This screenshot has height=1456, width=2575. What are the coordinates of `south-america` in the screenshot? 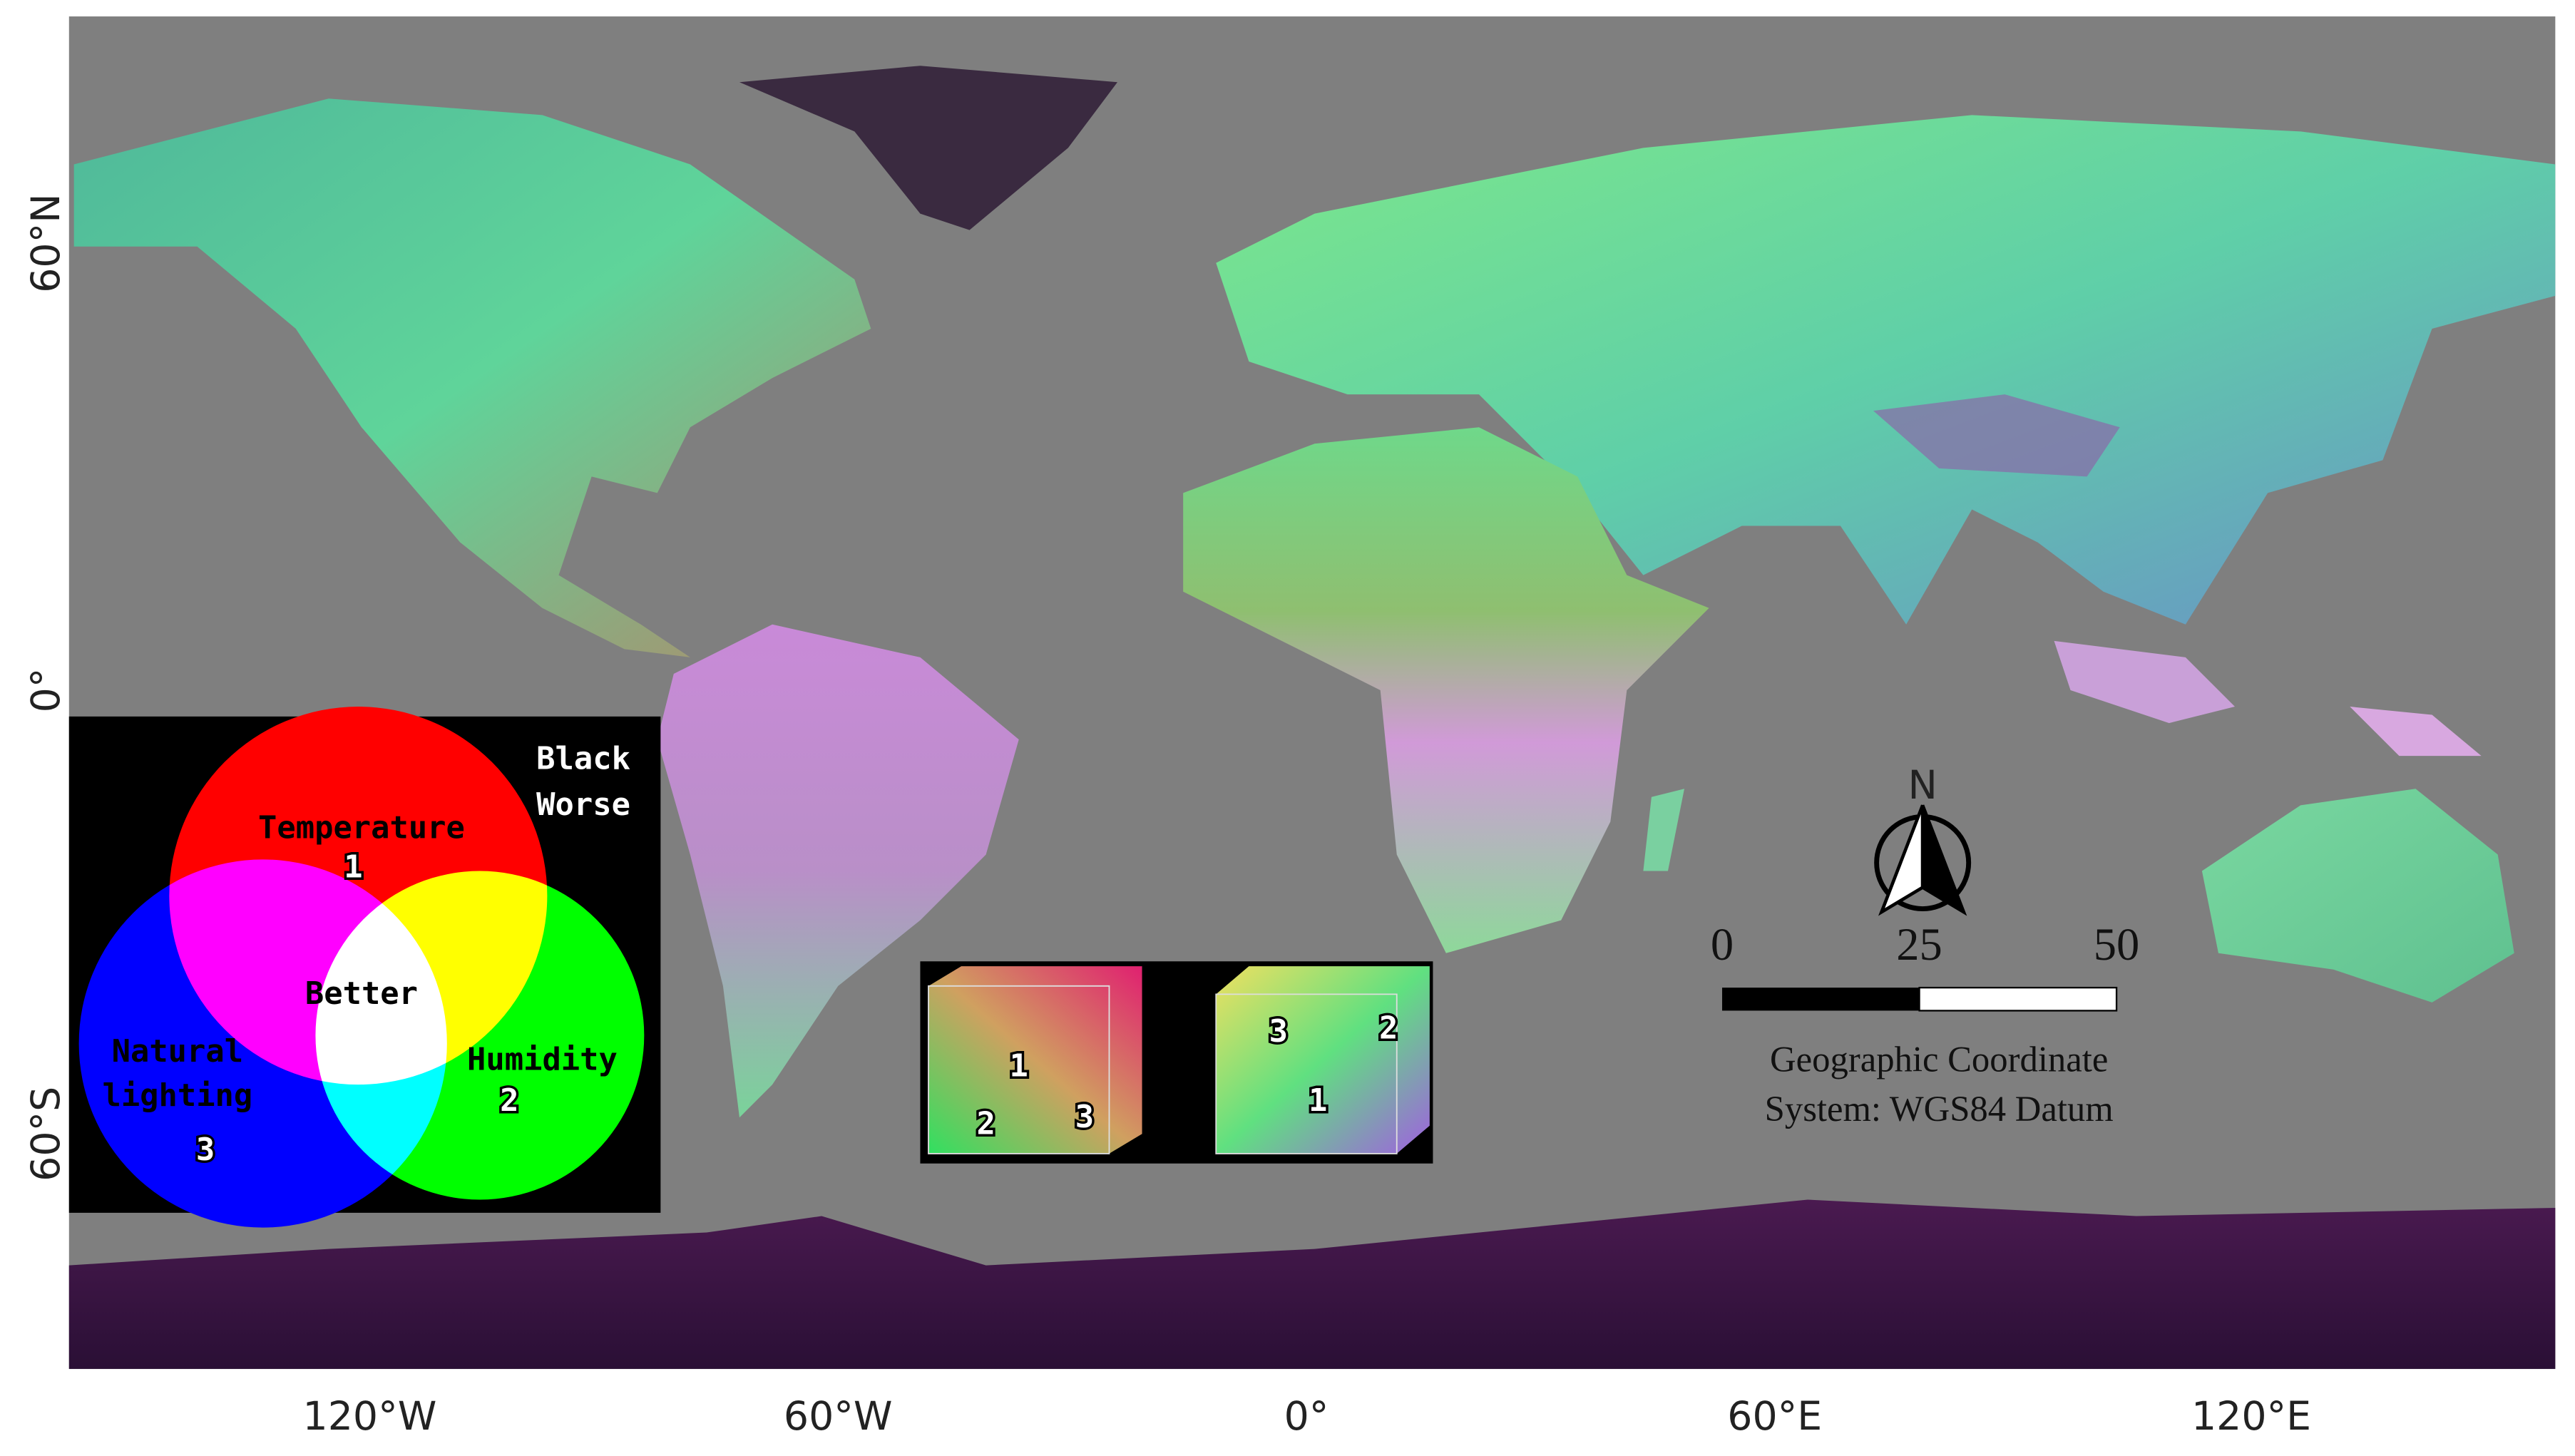 It's located at (838, 871).